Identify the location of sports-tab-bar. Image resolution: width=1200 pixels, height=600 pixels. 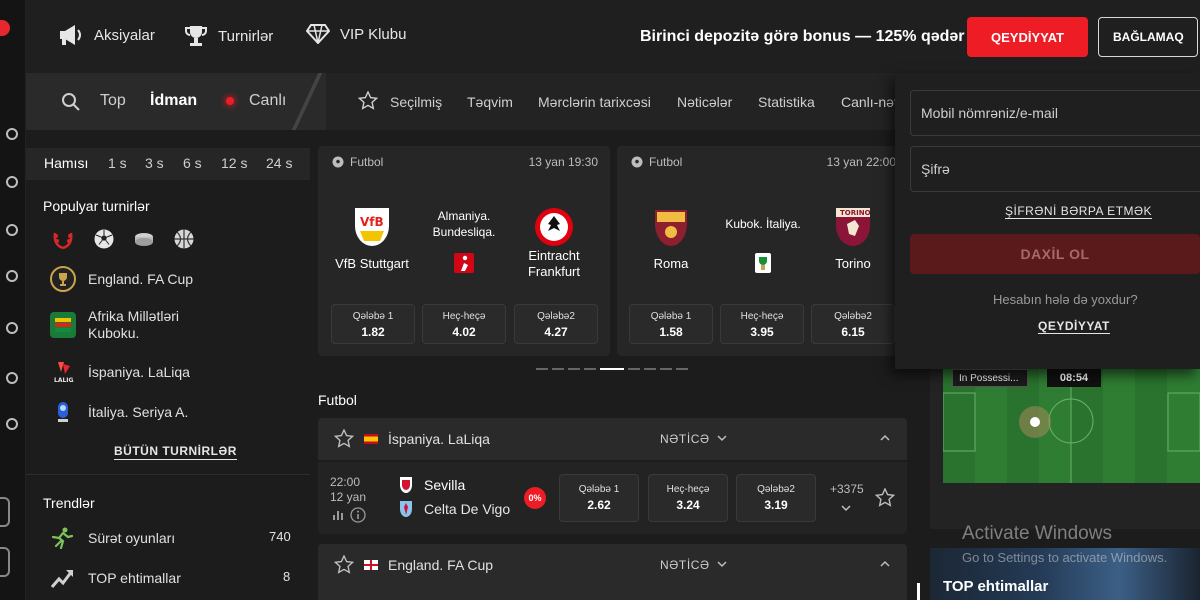
(176, 101).